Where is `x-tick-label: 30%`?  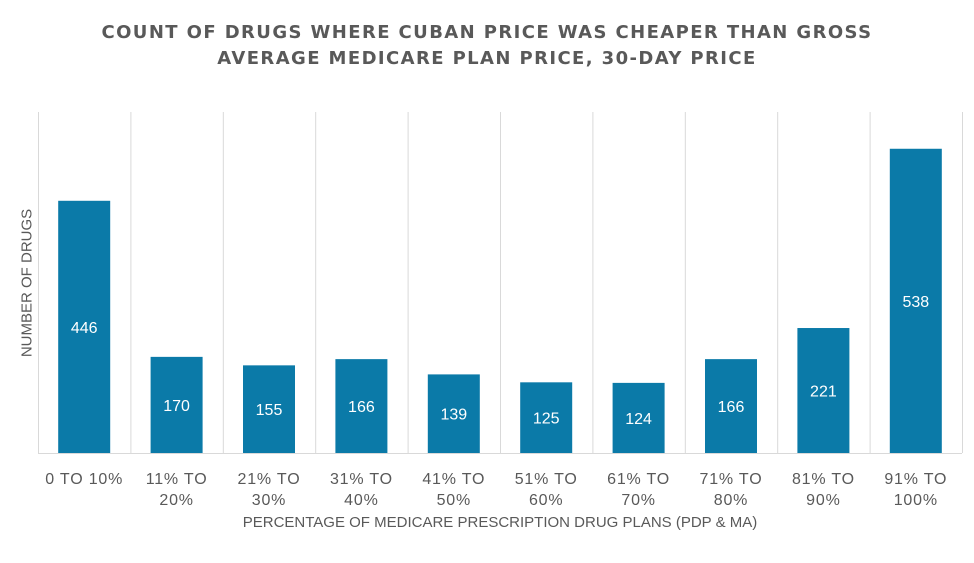 x-tick-label: 30% is located at coordinates (269, 500).